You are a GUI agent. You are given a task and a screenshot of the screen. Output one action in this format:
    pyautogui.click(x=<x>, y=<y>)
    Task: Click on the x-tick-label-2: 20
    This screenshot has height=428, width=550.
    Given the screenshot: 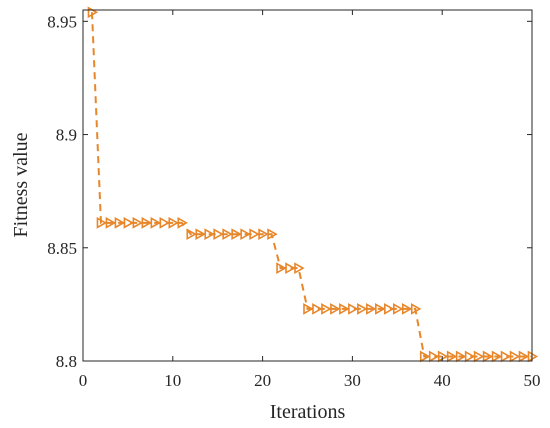 What is the action you would take?
    pyautogui.click(x=262, y=380)
    